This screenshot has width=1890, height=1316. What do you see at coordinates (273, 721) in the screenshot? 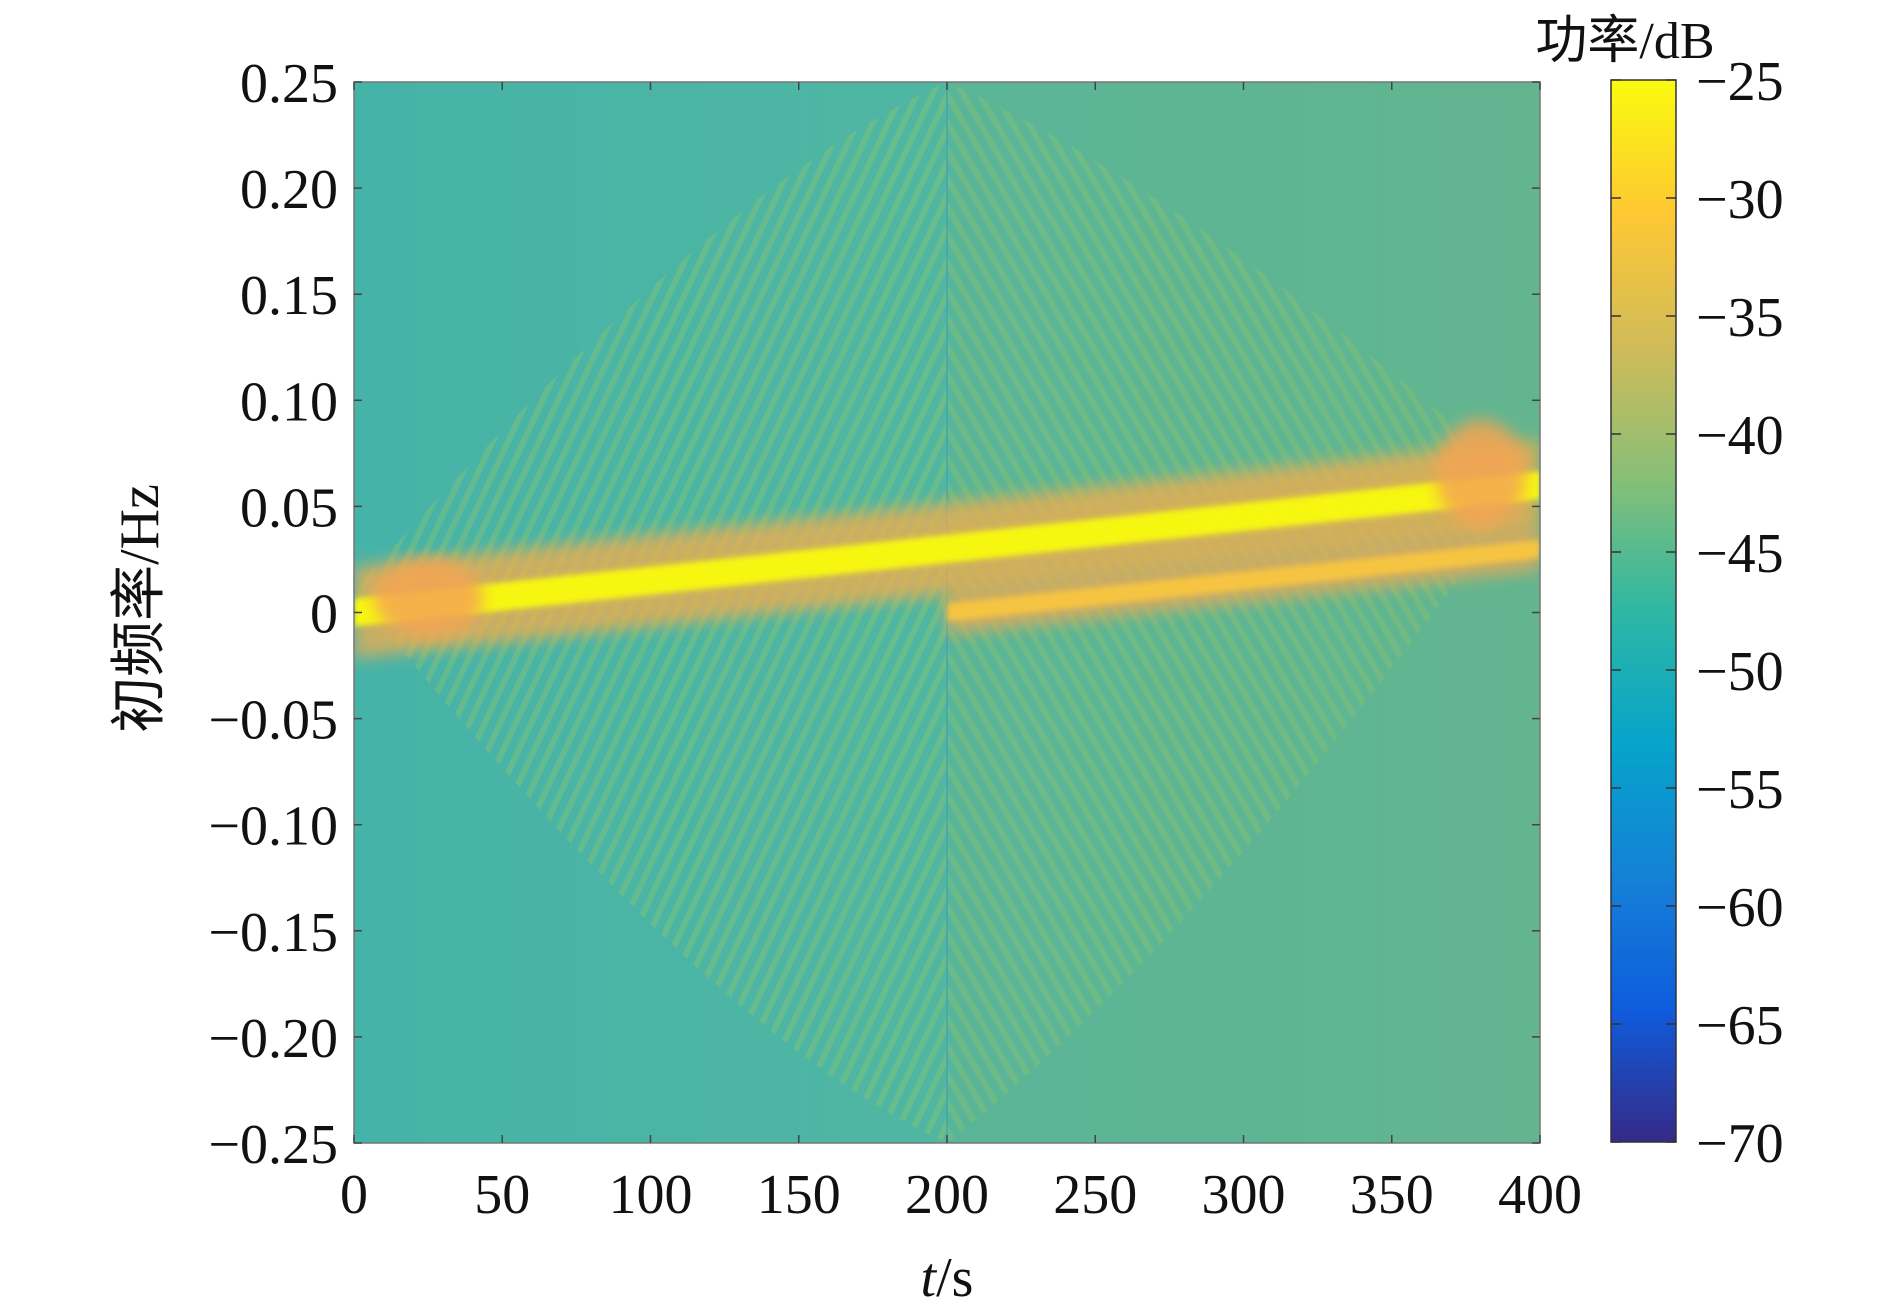
I see `y-tick-label: −0.05` at bounding box center [273, 721].